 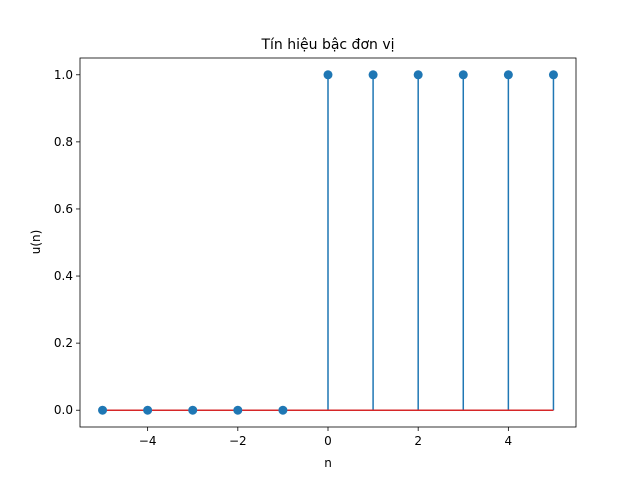 I want to click on x-tick-label: −2, so click(x=238, y=441).